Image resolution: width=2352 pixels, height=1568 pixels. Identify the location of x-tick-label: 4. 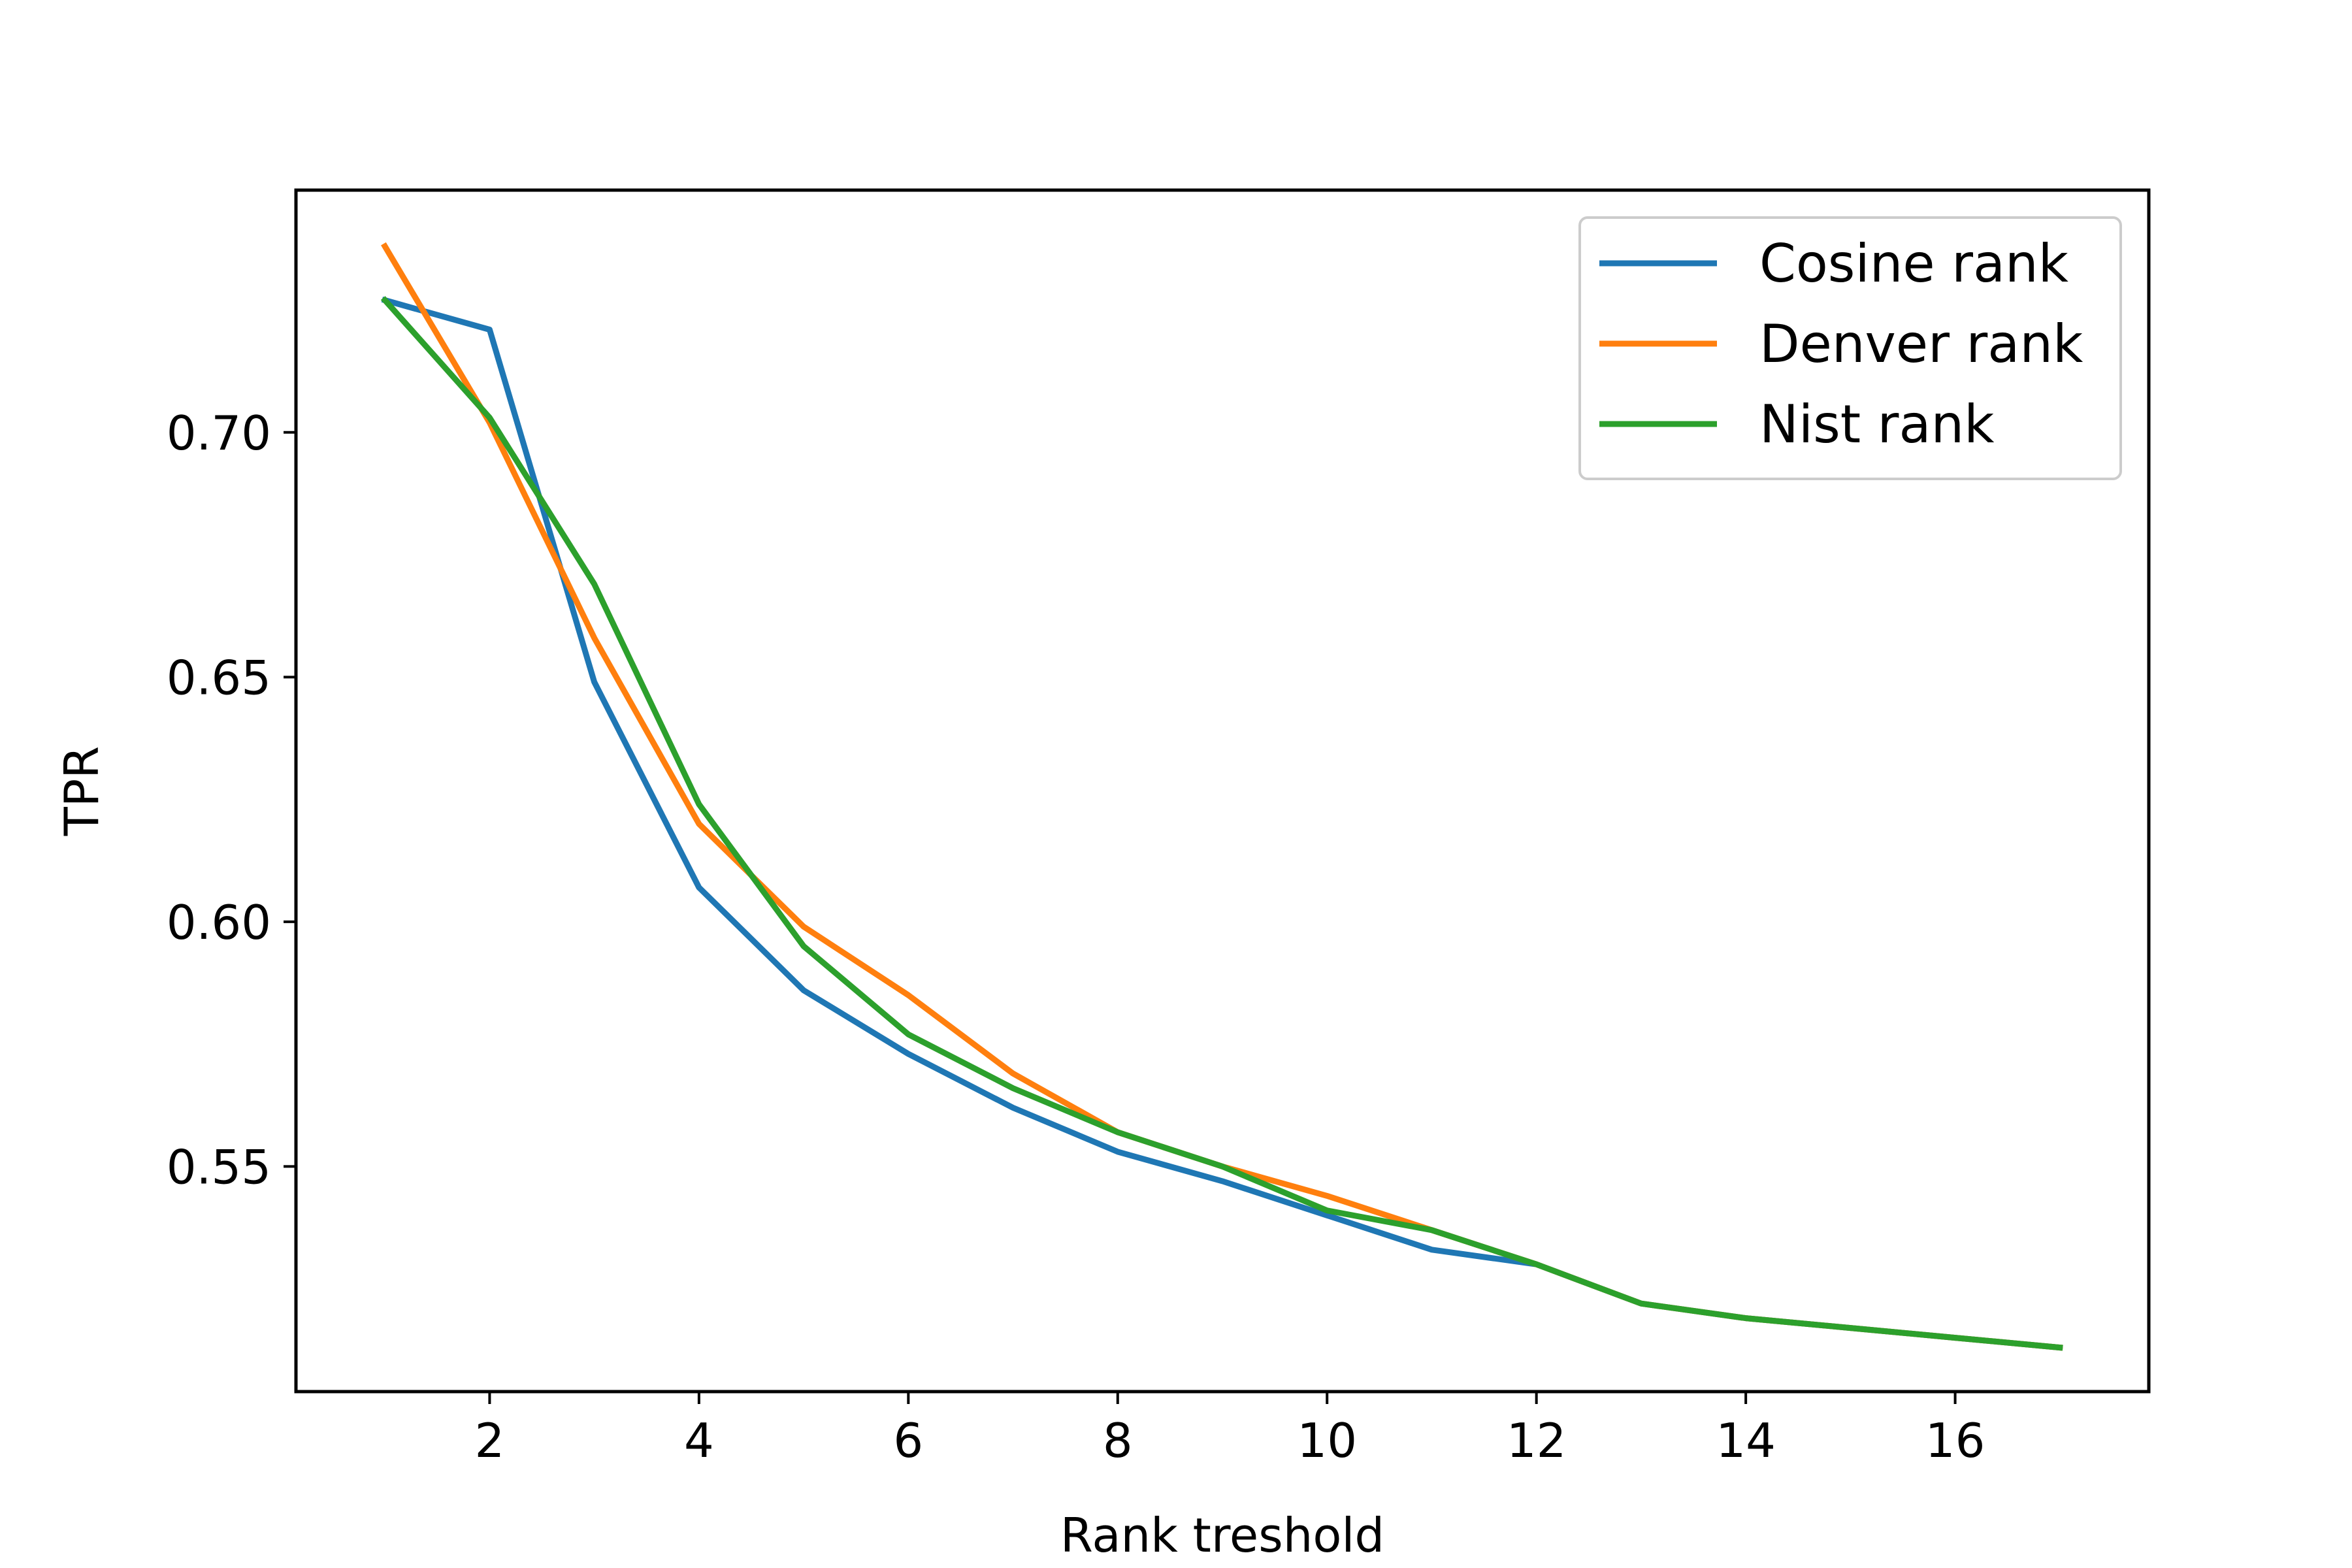
(699, 1440).